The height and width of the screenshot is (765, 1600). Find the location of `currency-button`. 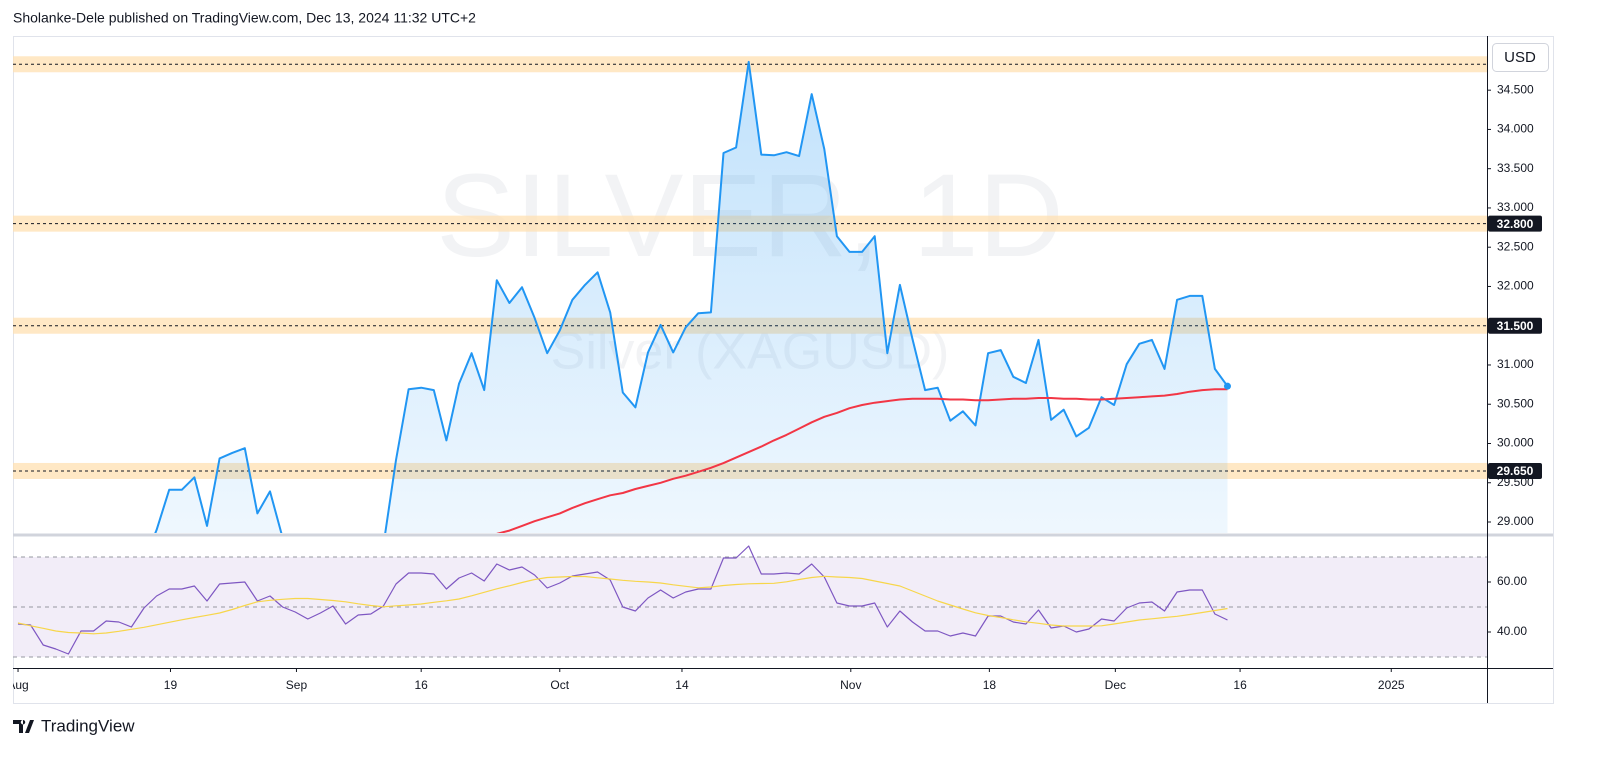

currency-button is located at coordinates (1520, 57).